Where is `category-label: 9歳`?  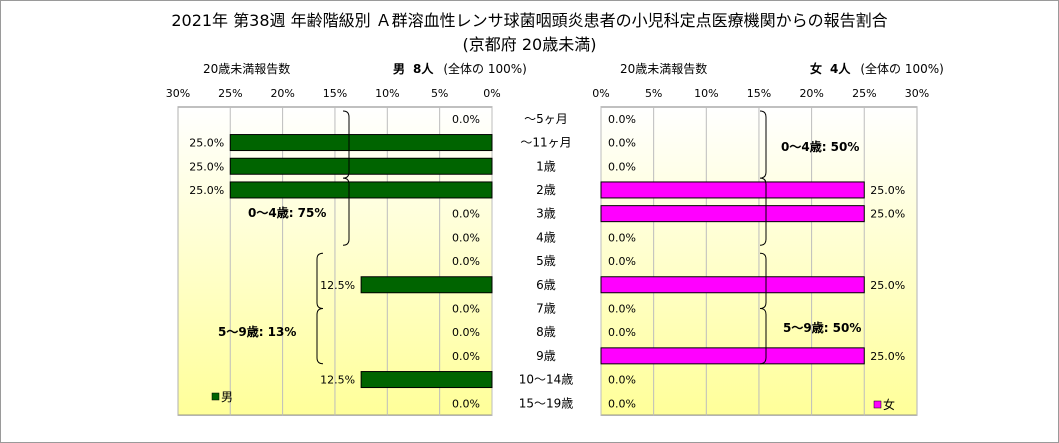
category-label: 9歳 is located at coordinates (546, 356).